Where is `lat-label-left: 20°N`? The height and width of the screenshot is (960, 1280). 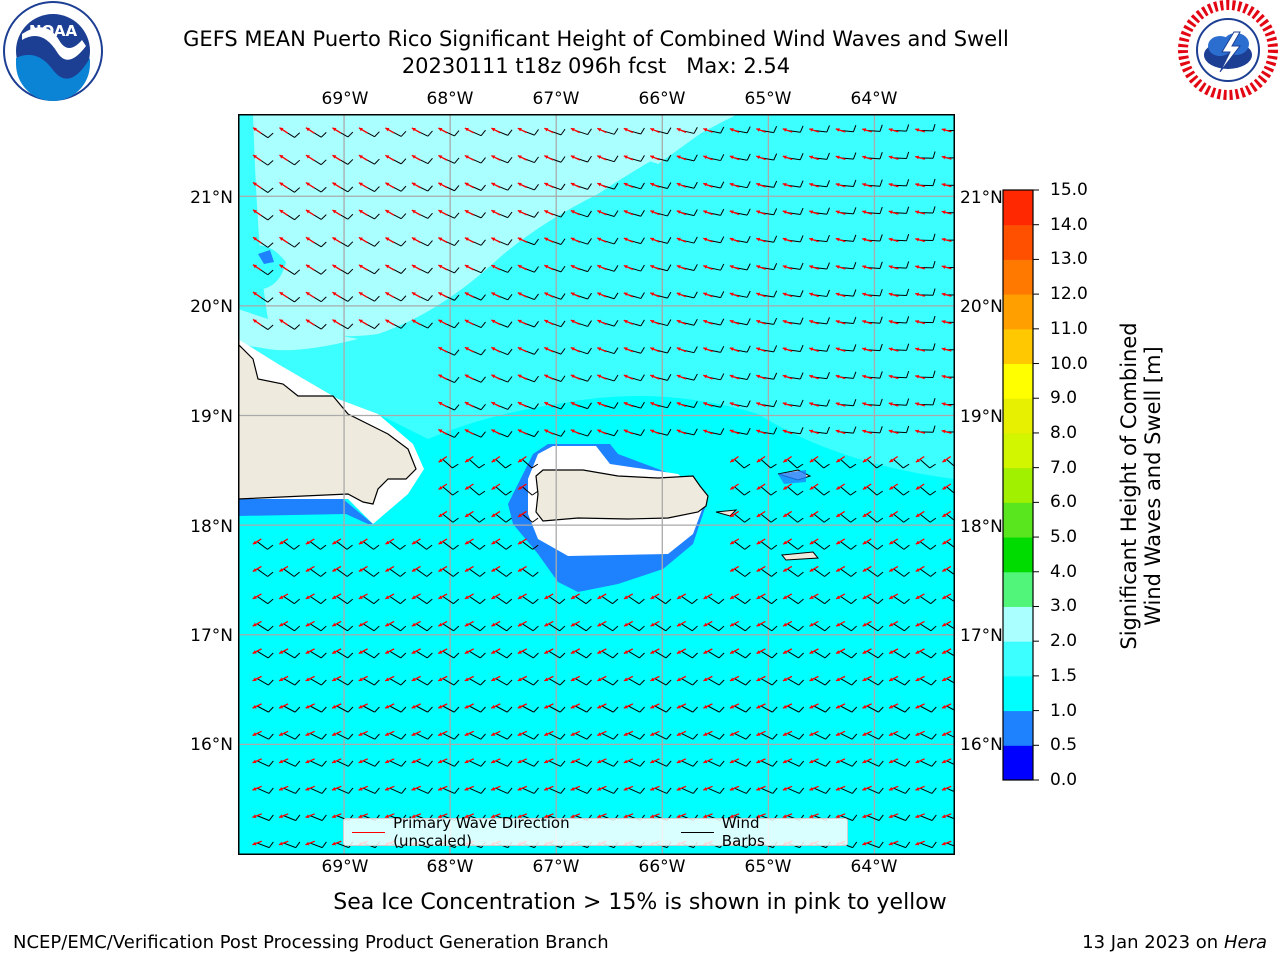 lat-label-left: 20°N is located at coordinates (211, 307).